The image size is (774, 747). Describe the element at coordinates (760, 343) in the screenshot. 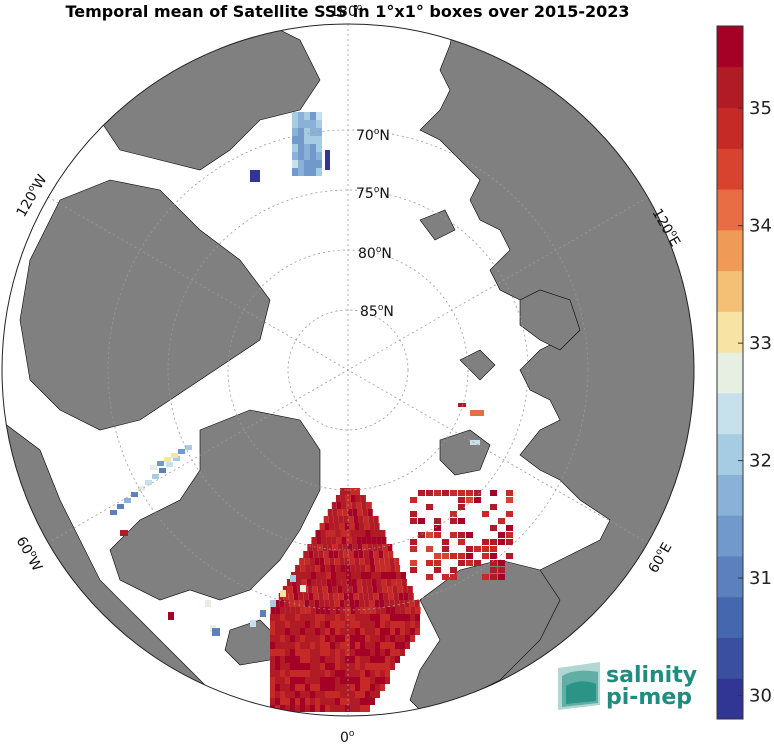

I see `colorbar-tick-label: 33` at that location.